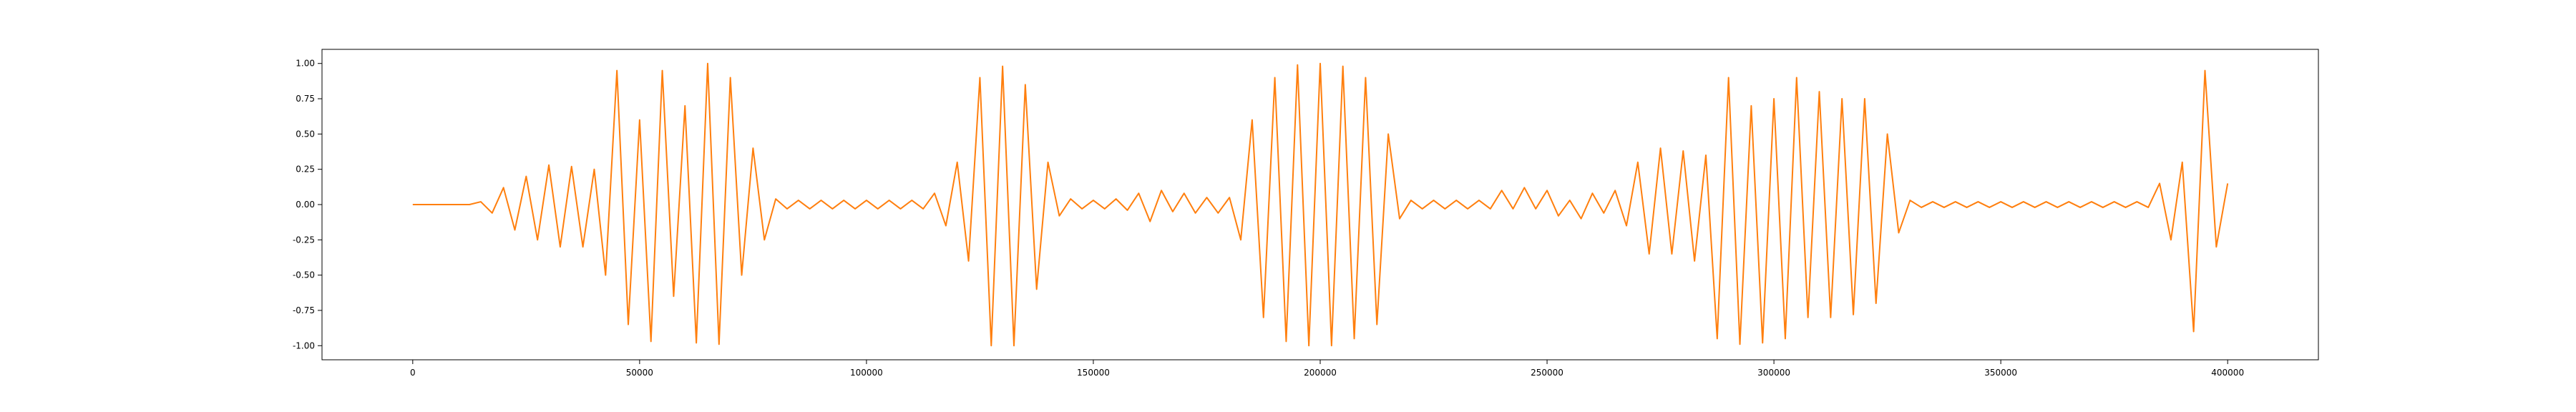 The height and width of the screenshot is (412, 2576). Describe the element at coordinates (1773, 373) in the screenshot. I see `x-tick-label: 300000` at that location.